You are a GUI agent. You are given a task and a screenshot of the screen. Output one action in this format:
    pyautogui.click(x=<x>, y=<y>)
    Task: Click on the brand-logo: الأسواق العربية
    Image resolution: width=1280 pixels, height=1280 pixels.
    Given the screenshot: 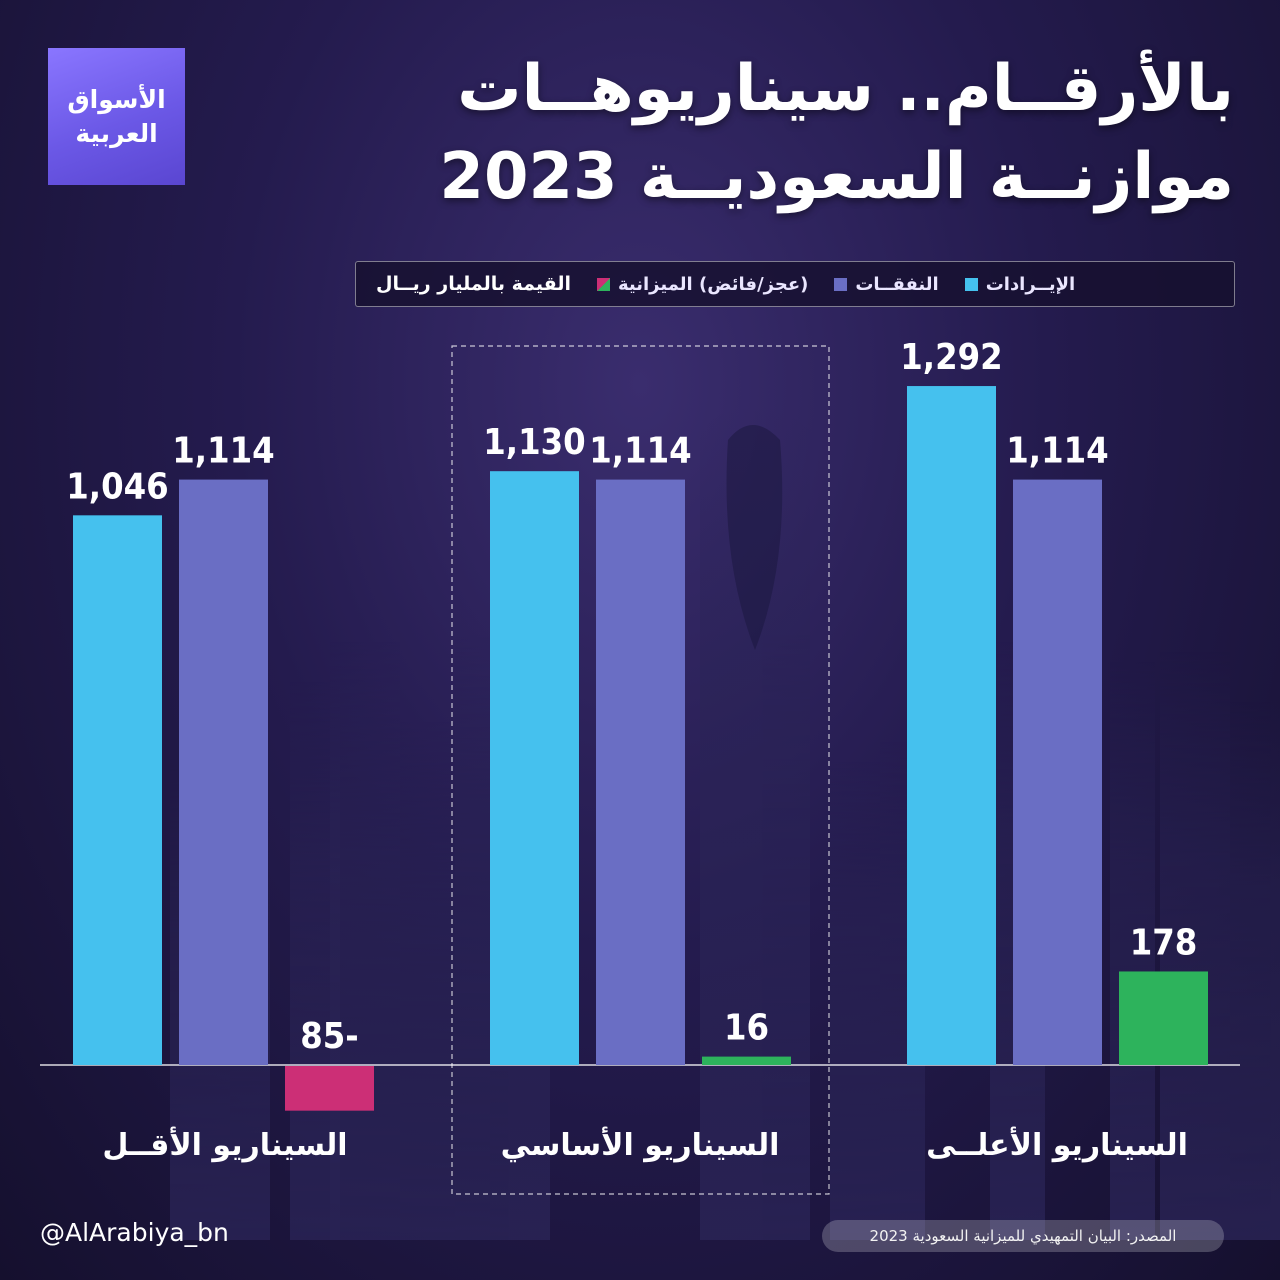 What is the action you would take?
    pyautogui.click(x=116, y=116)
    